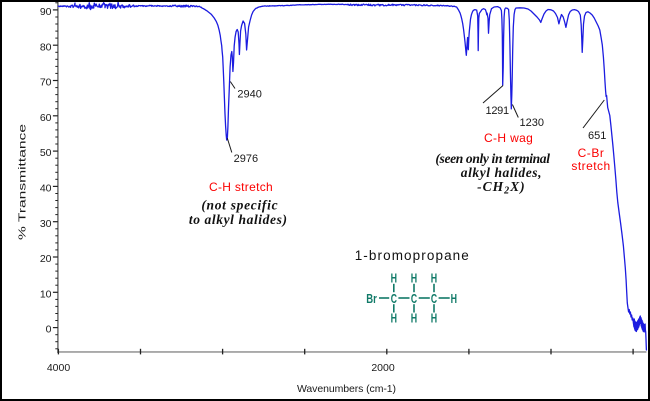 This screenshot has height=401, width=650. Describe the element at coordinates (49, 330) in the screenshot. I see `svg-text: 0` at that location.